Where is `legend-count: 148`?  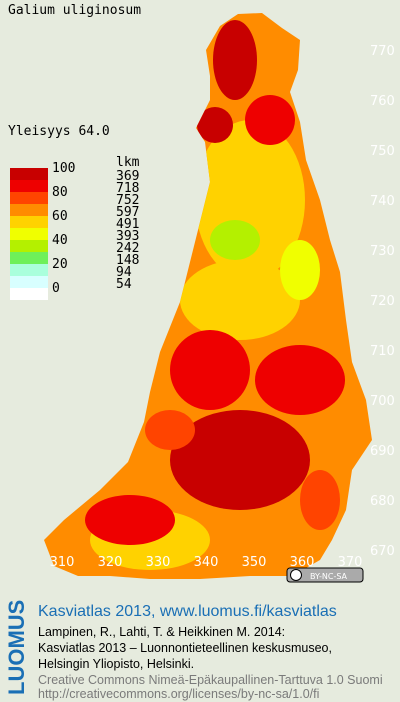 legend-count: 148 is located at coordinates (127, 260).